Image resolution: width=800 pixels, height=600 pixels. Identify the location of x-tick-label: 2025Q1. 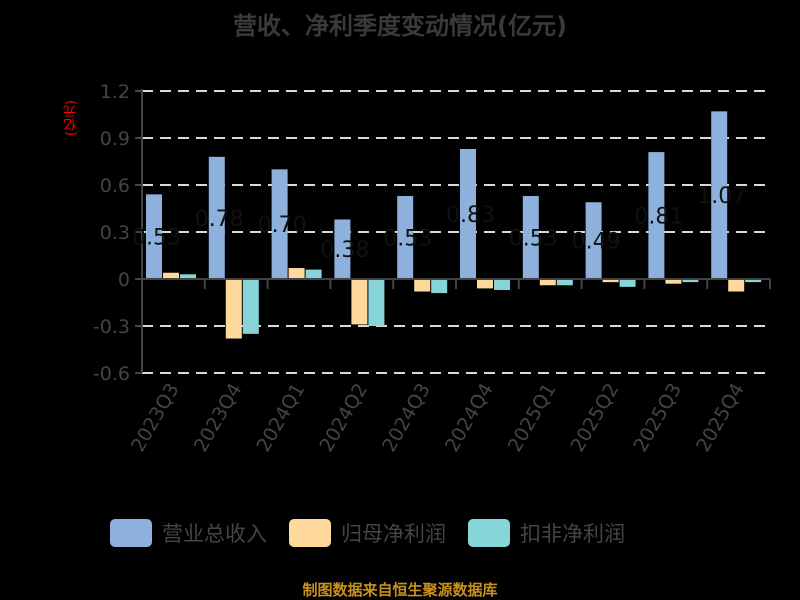
(532, 418).